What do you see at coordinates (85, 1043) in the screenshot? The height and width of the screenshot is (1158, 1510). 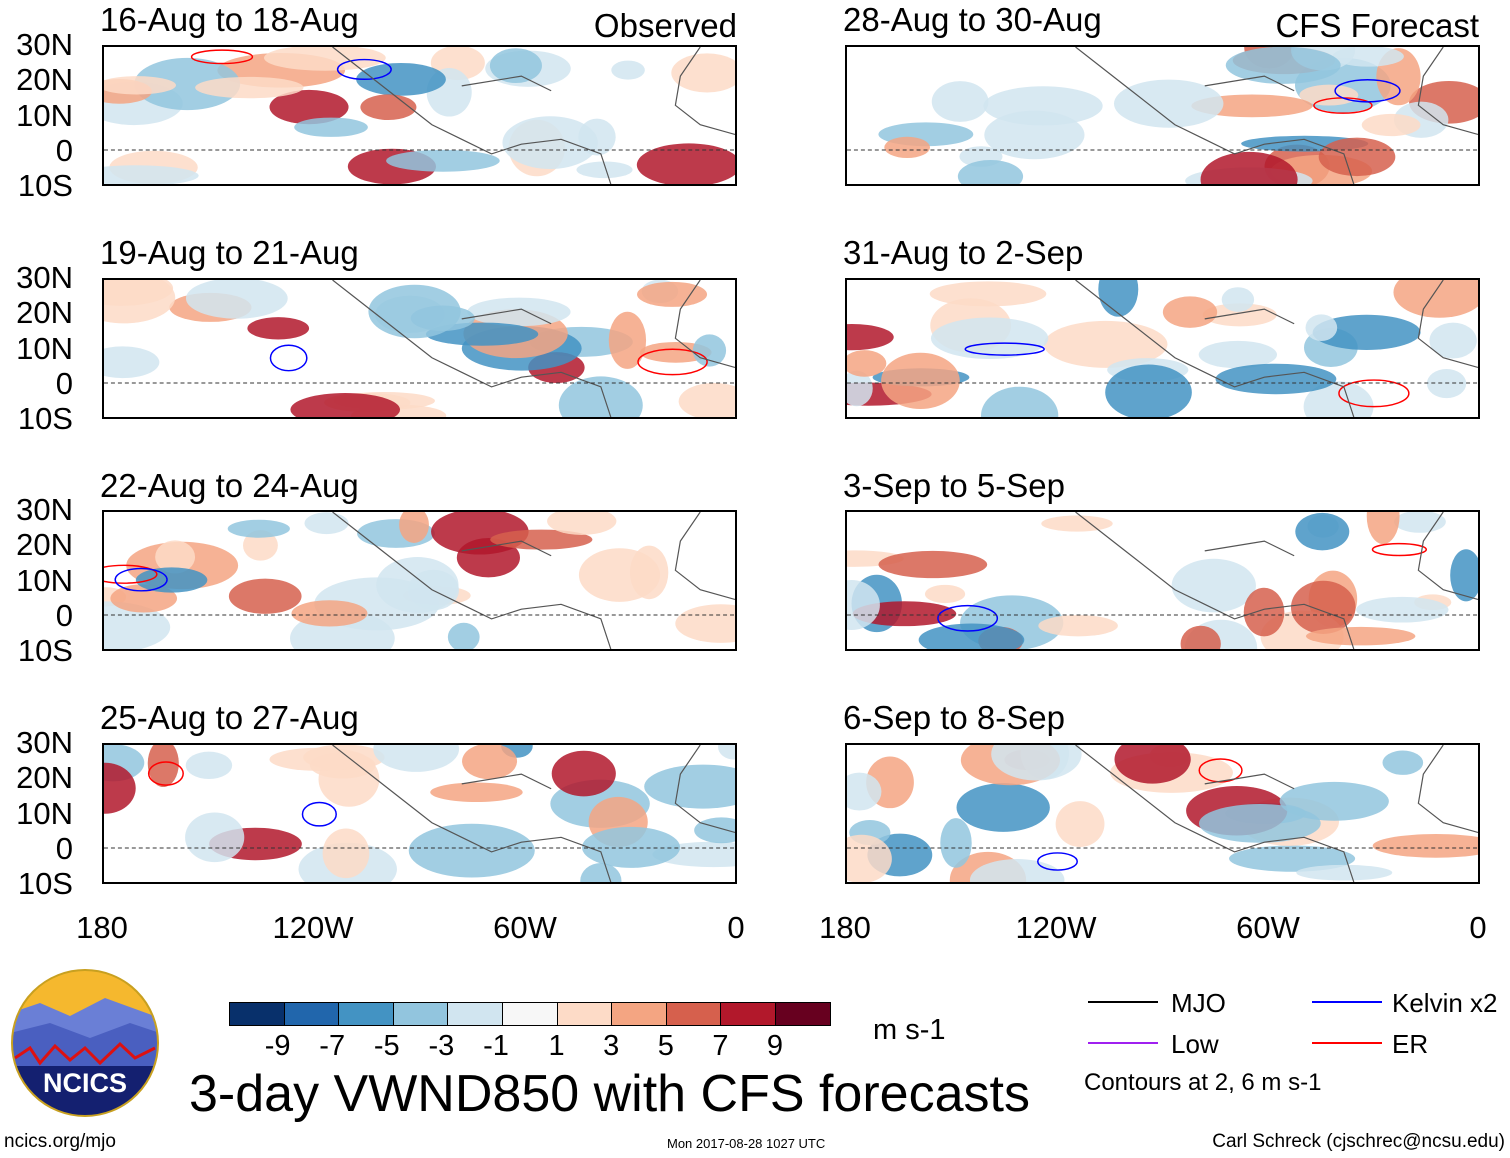 I see `ncics-logo: NCICS` at bounding box center [85, 1043].